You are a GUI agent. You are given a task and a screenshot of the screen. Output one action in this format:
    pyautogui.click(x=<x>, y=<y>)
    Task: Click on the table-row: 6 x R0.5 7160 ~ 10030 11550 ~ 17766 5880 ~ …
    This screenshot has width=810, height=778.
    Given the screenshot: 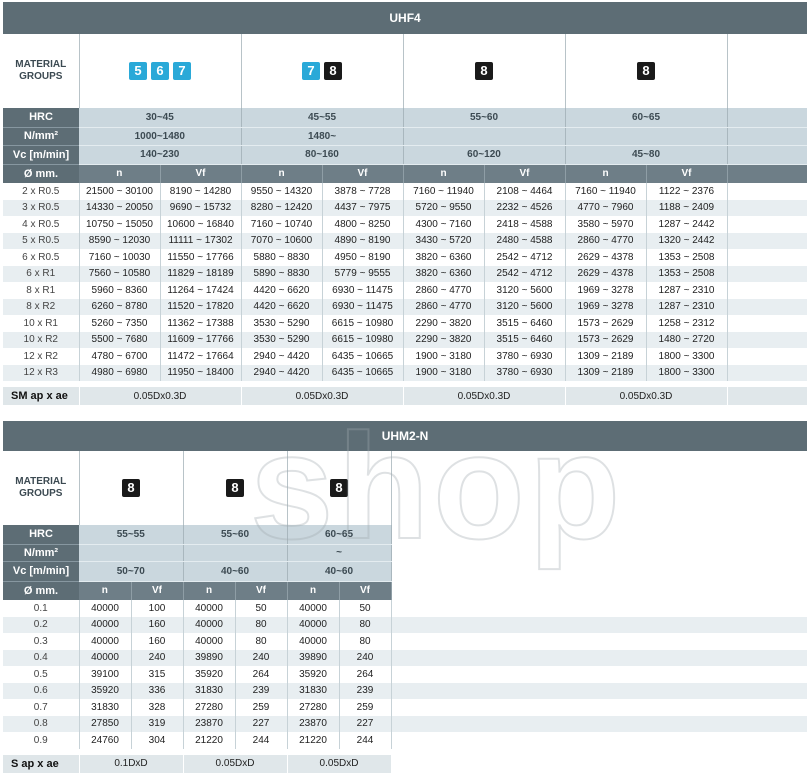 What is the action you would take?
    pyautogui.click(x=405, y=257)
    